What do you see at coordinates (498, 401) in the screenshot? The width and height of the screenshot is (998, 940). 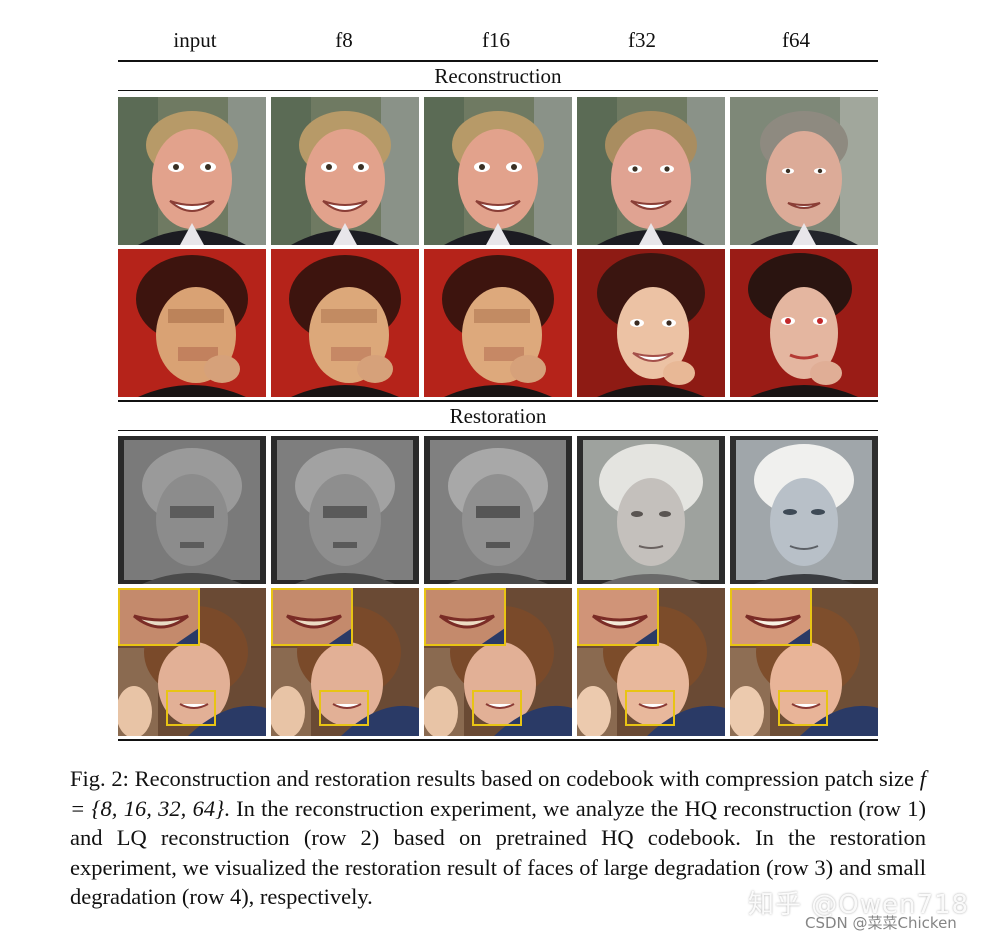 I see `restoration-top-rule` at bounding box center [498, 401].